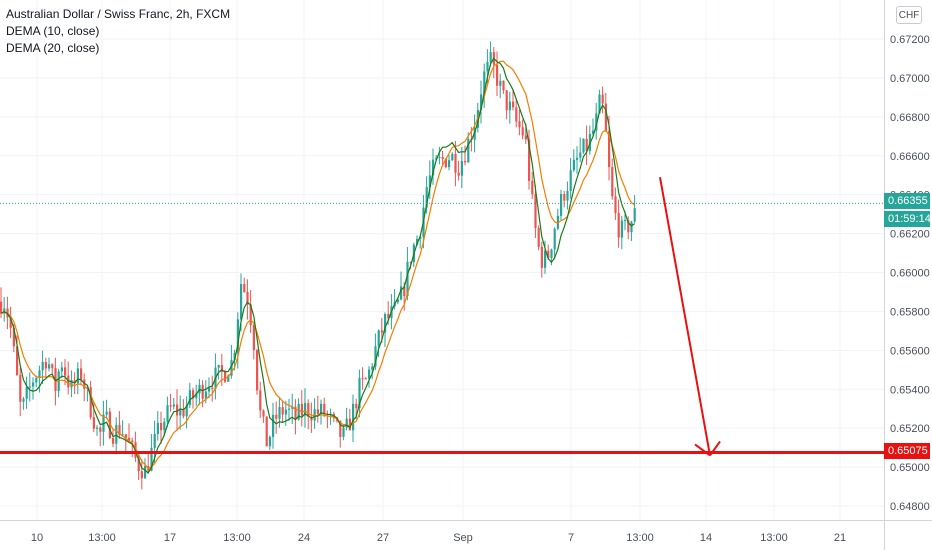 The height and width of the screenshot is (550, 932). I want to click on x-tick-label: 10, so click(37, 538).